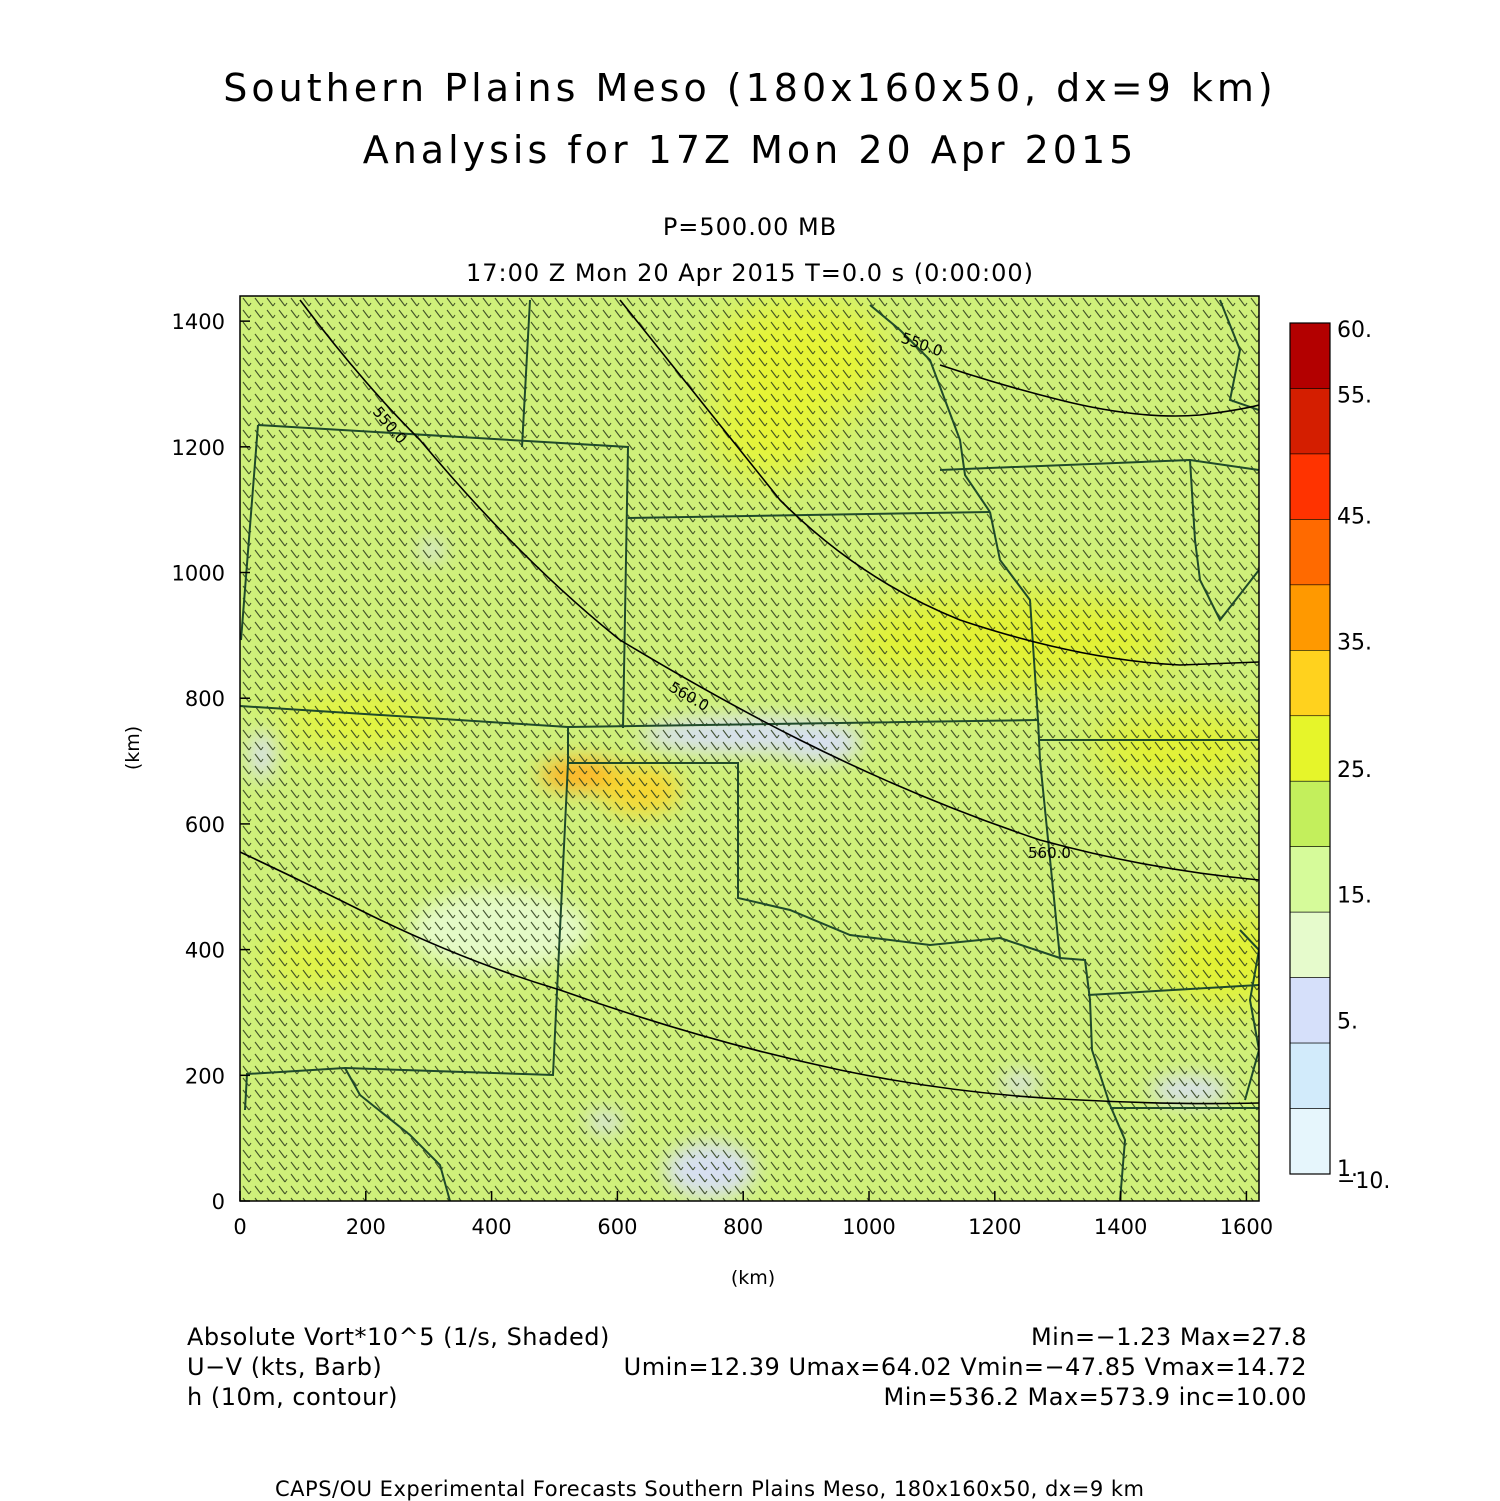 This screenshot has height=1501, width=1500. I want to click on legend-vorticity-stats: Min=−1.23 Max=27.8, so click(1168, 1337).